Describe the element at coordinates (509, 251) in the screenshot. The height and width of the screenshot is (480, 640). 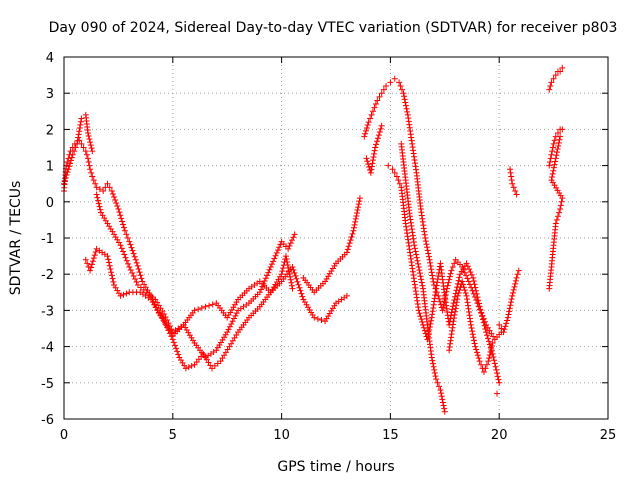
I see `series-track-g` at that location.